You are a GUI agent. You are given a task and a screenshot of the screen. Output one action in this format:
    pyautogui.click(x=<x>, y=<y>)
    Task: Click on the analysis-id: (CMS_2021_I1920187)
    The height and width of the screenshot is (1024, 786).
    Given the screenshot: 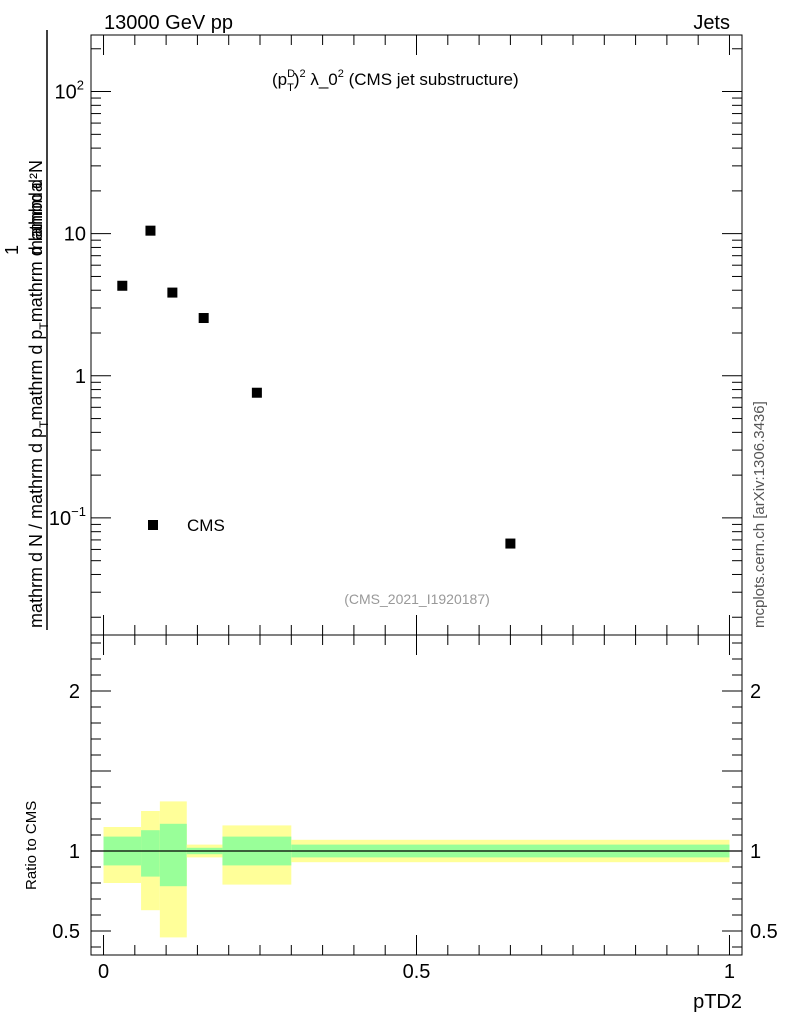 What is the action you would take?
    pyautogui.click(x=417, y=599)
    